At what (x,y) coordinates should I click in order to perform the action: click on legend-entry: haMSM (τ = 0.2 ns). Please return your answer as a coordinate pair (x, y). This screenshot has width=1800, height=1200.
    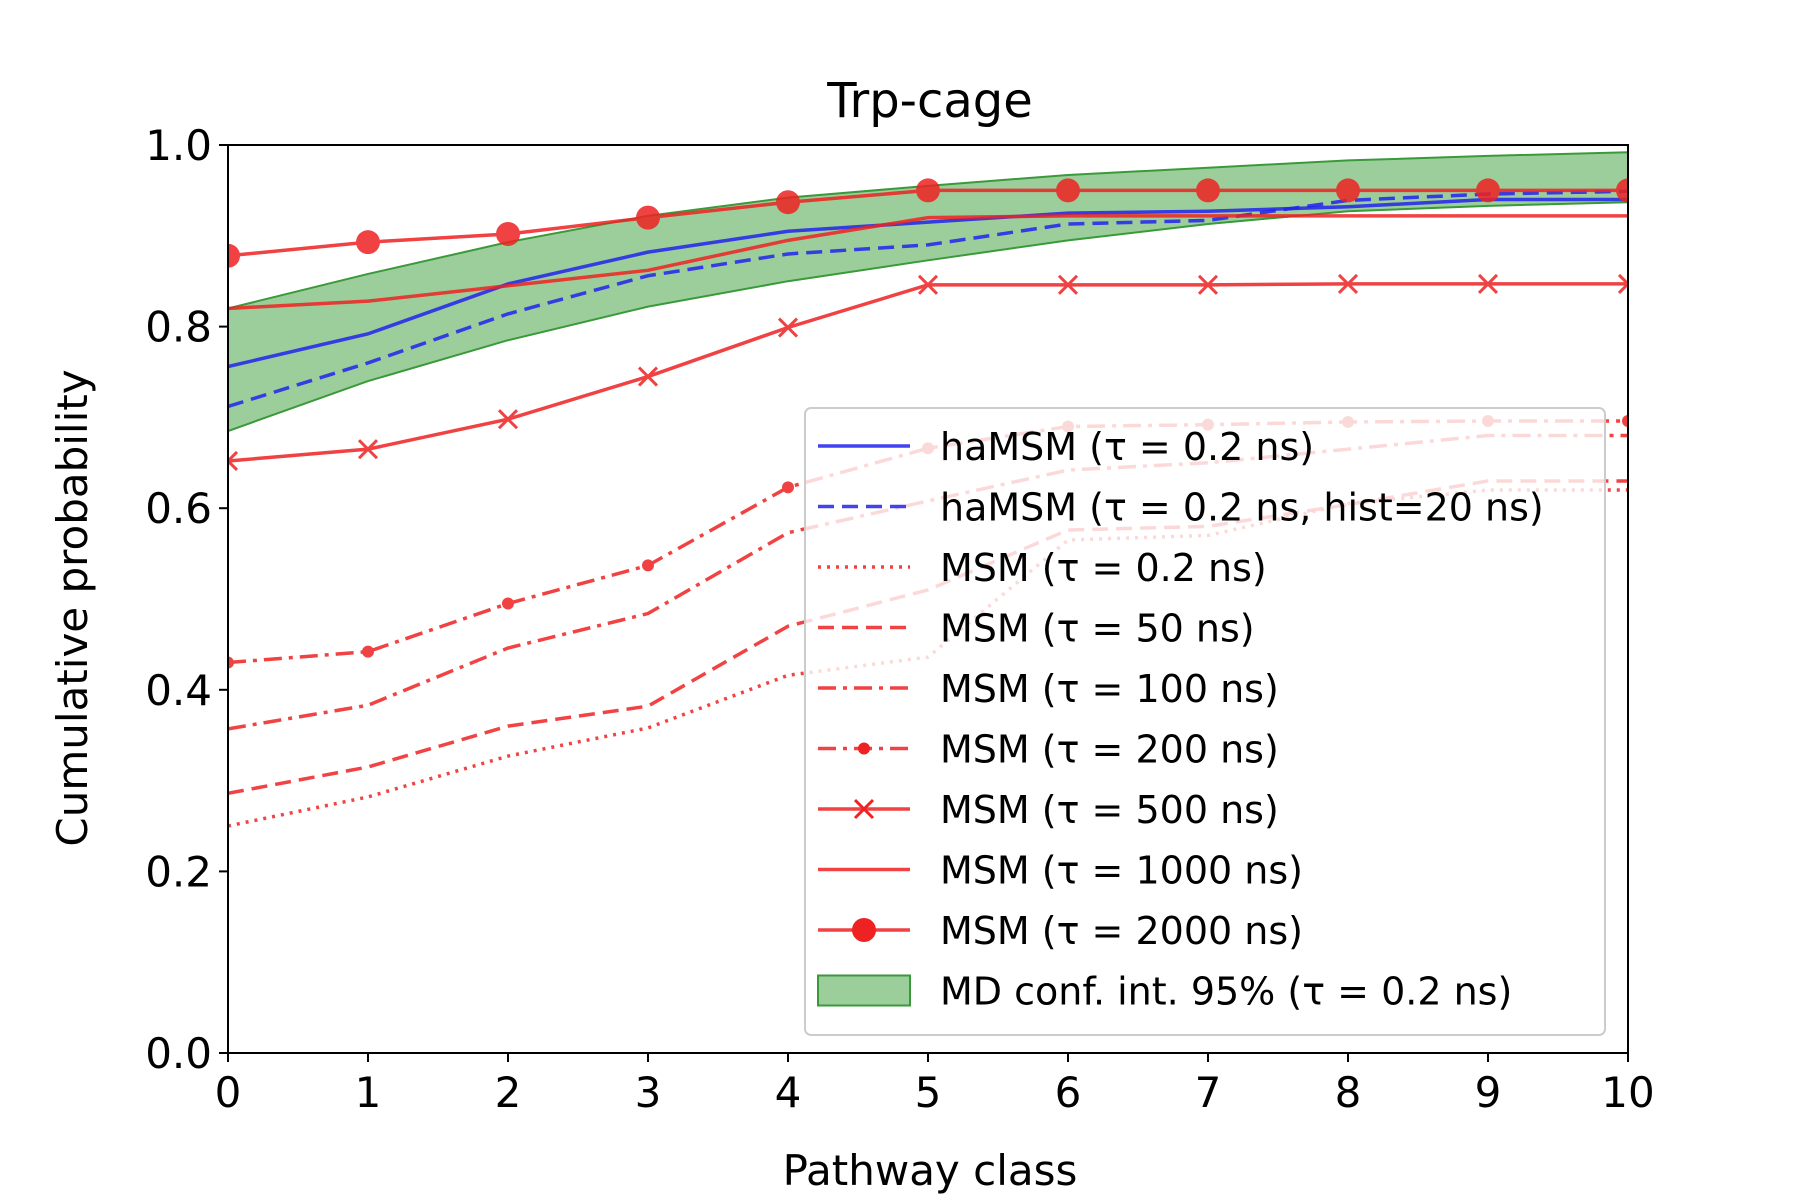
    Looking at the image, I should click on (1066, 447).